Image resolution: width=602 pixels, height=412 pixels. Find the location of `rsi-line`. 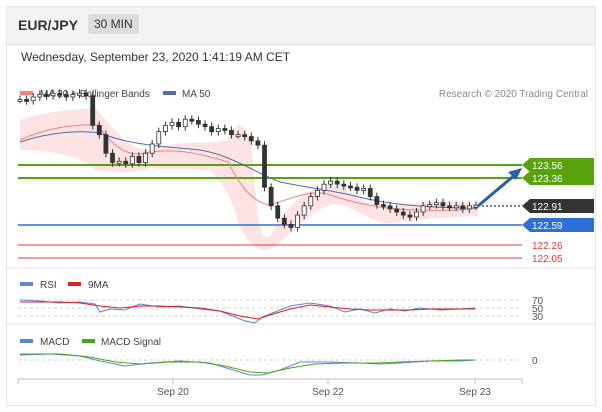

rsi-line is located at coordinates (247, 311).